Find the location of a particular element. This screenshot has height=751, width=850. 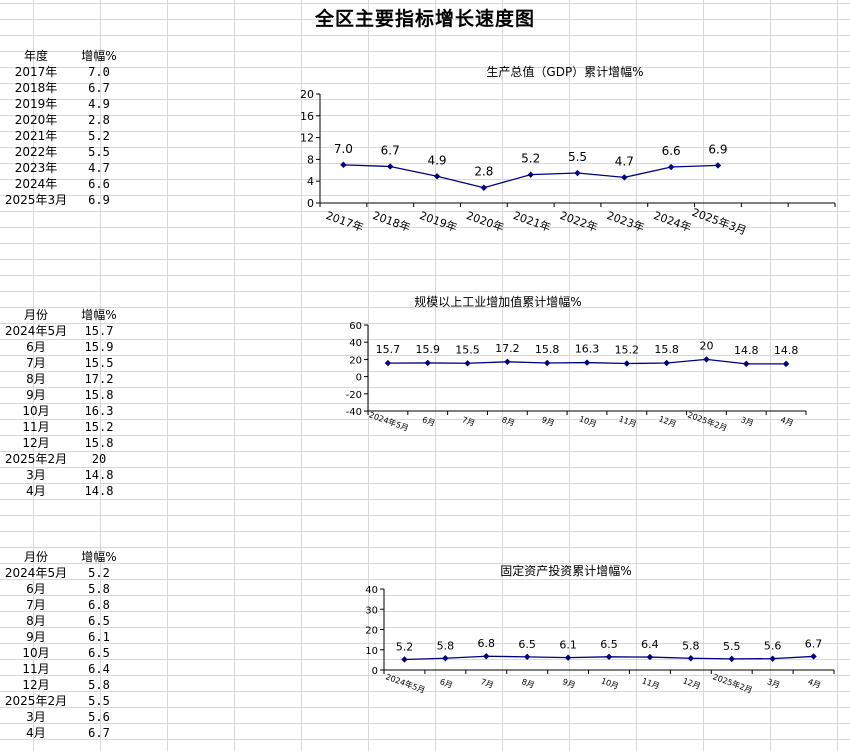

period-cell: 2017年 is located at coordinates (36, 72).